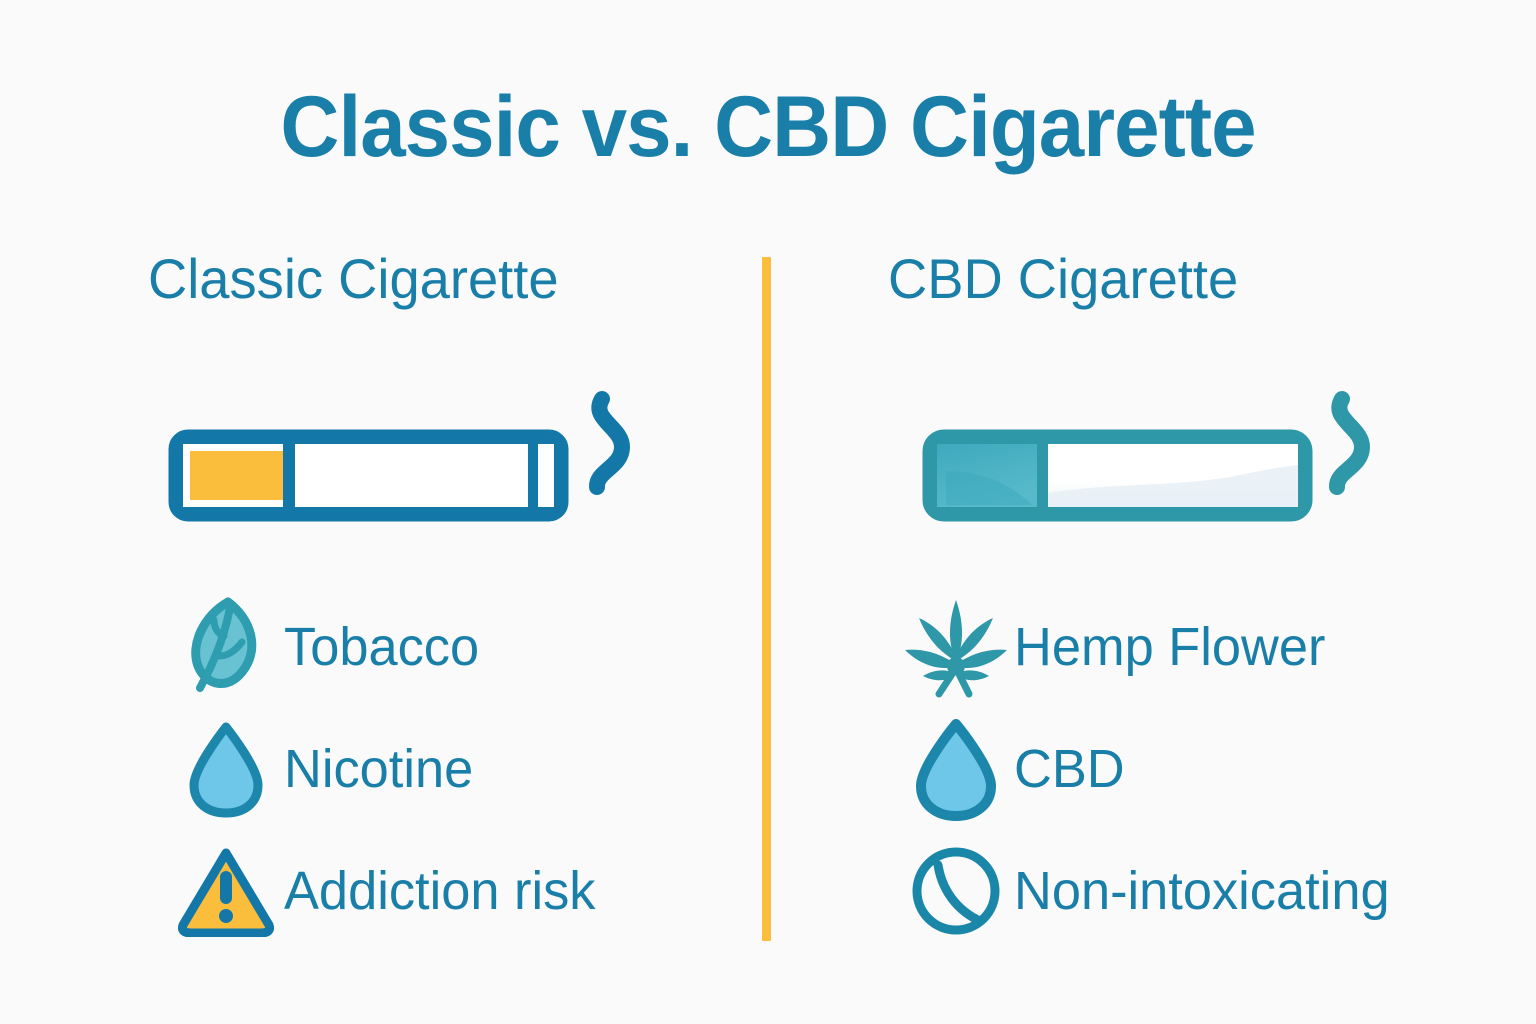 The height and width of the screenshot is (1024, 1536). I want to click on cannabis-leaf-icon, so click(956, 647).